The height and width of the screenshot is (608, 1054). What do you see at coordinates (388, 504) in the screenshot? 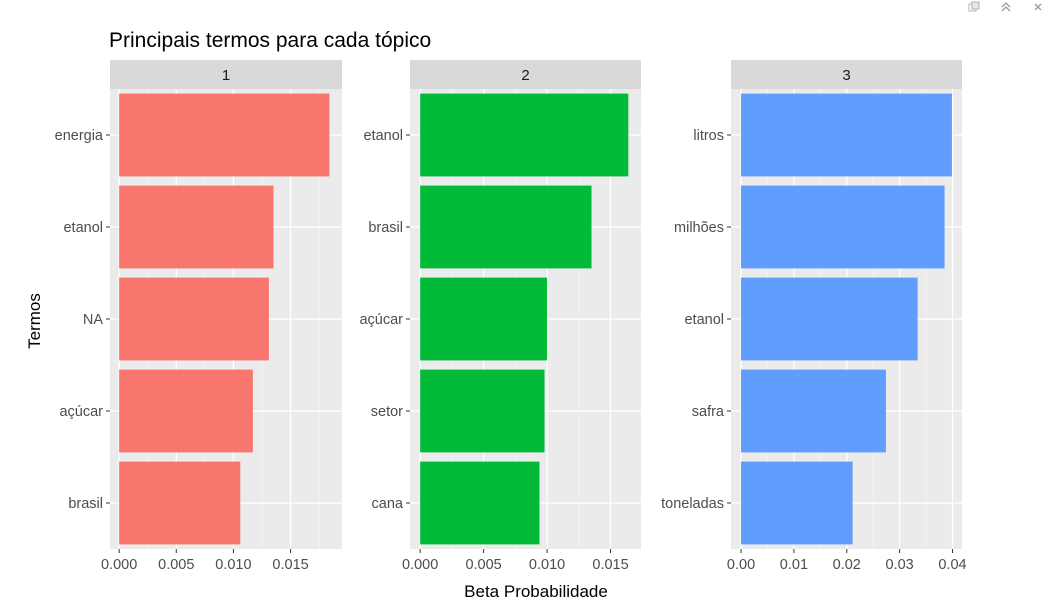
I see `y-tick-label: cana` at bounding box center [388, 504].